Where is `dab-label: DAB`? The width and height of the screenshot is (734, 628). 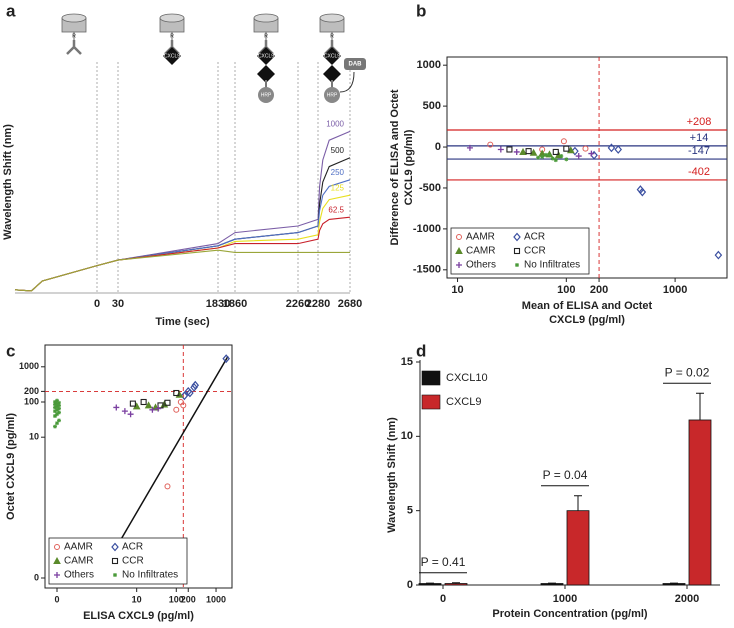
dab-label: DAB is located at coordinates (356, 65).